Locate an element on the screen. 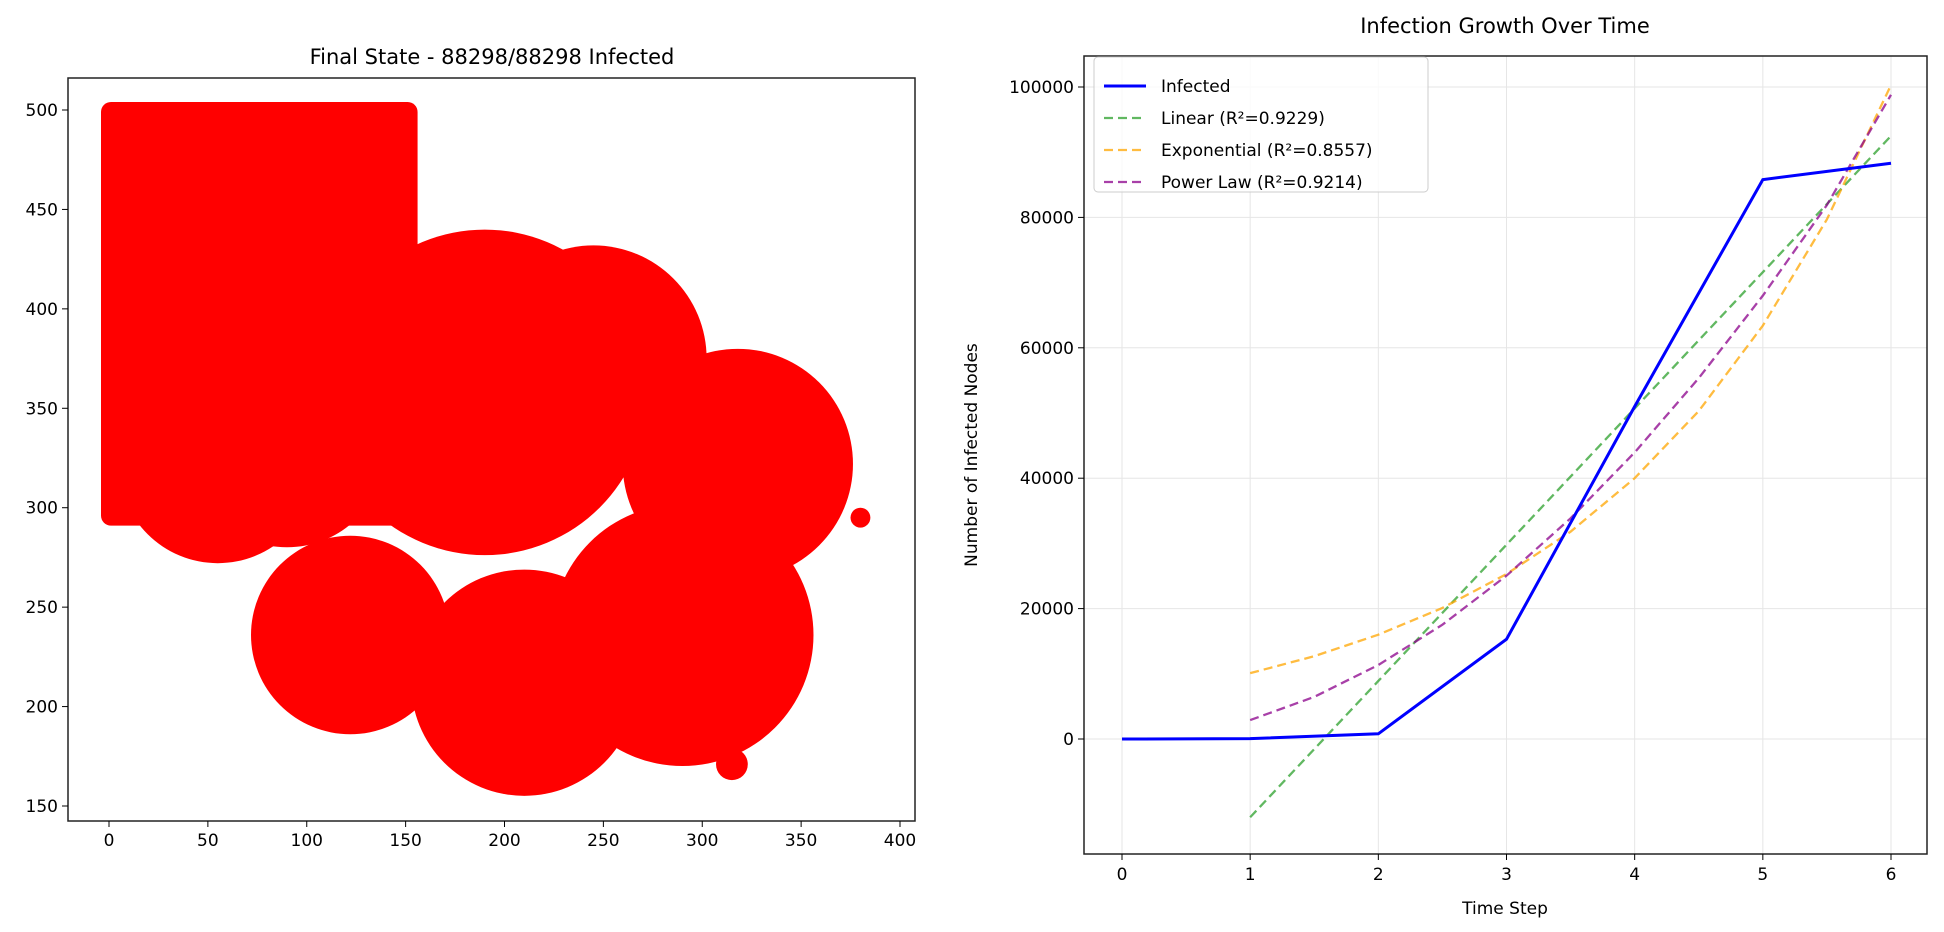 The image size is (1944, 932). y-tick-label: 100000 is located at coordinates (1041, 88).